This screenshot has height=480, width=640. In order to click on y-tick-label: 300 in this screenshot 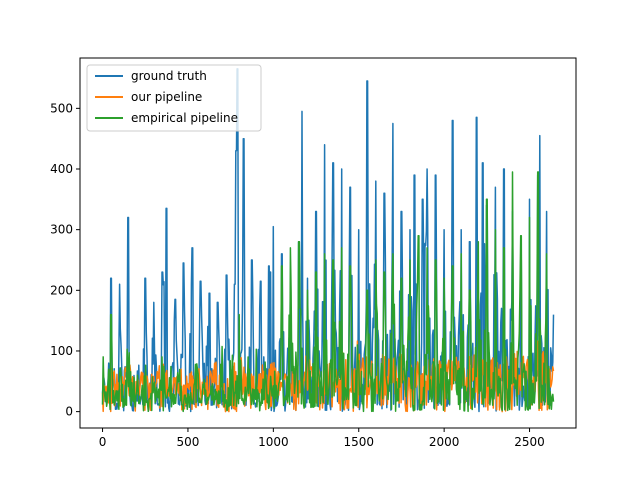, I will do `click(61, 230)`.